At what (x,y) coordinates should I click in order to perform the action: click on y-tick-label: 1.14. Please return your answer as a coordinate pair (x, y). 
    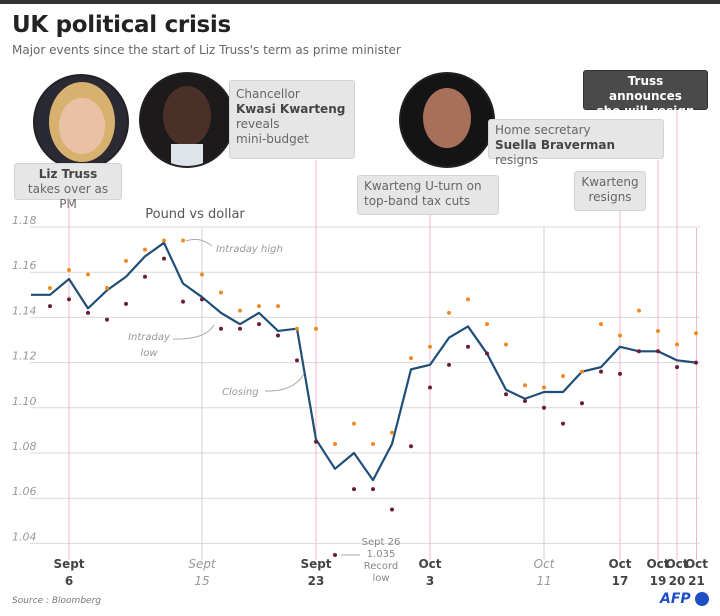
    Looking at the image, I should click on (24, 310).